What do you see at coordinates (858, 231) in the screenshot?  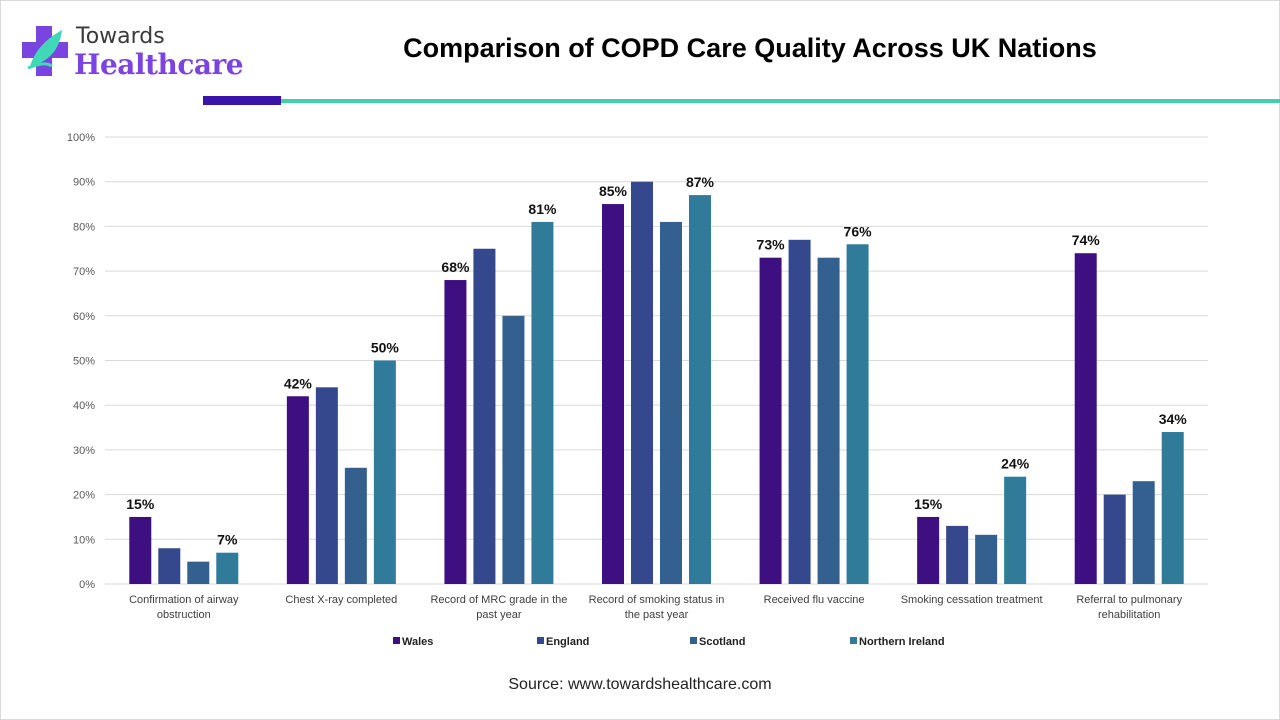 I see `data-label: 76%` at bounding box center [858, 231].